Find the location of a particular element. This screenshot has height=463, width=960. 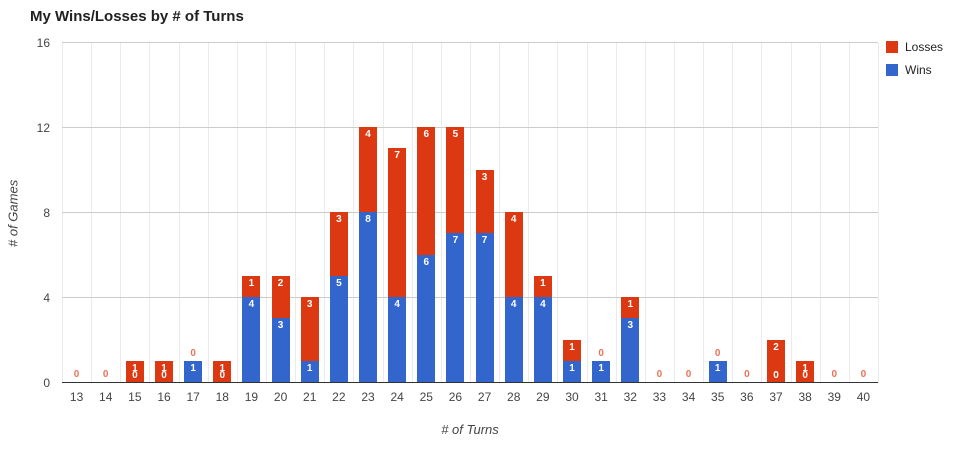

legend-swatch-wins is located at coordinates (892, 70).